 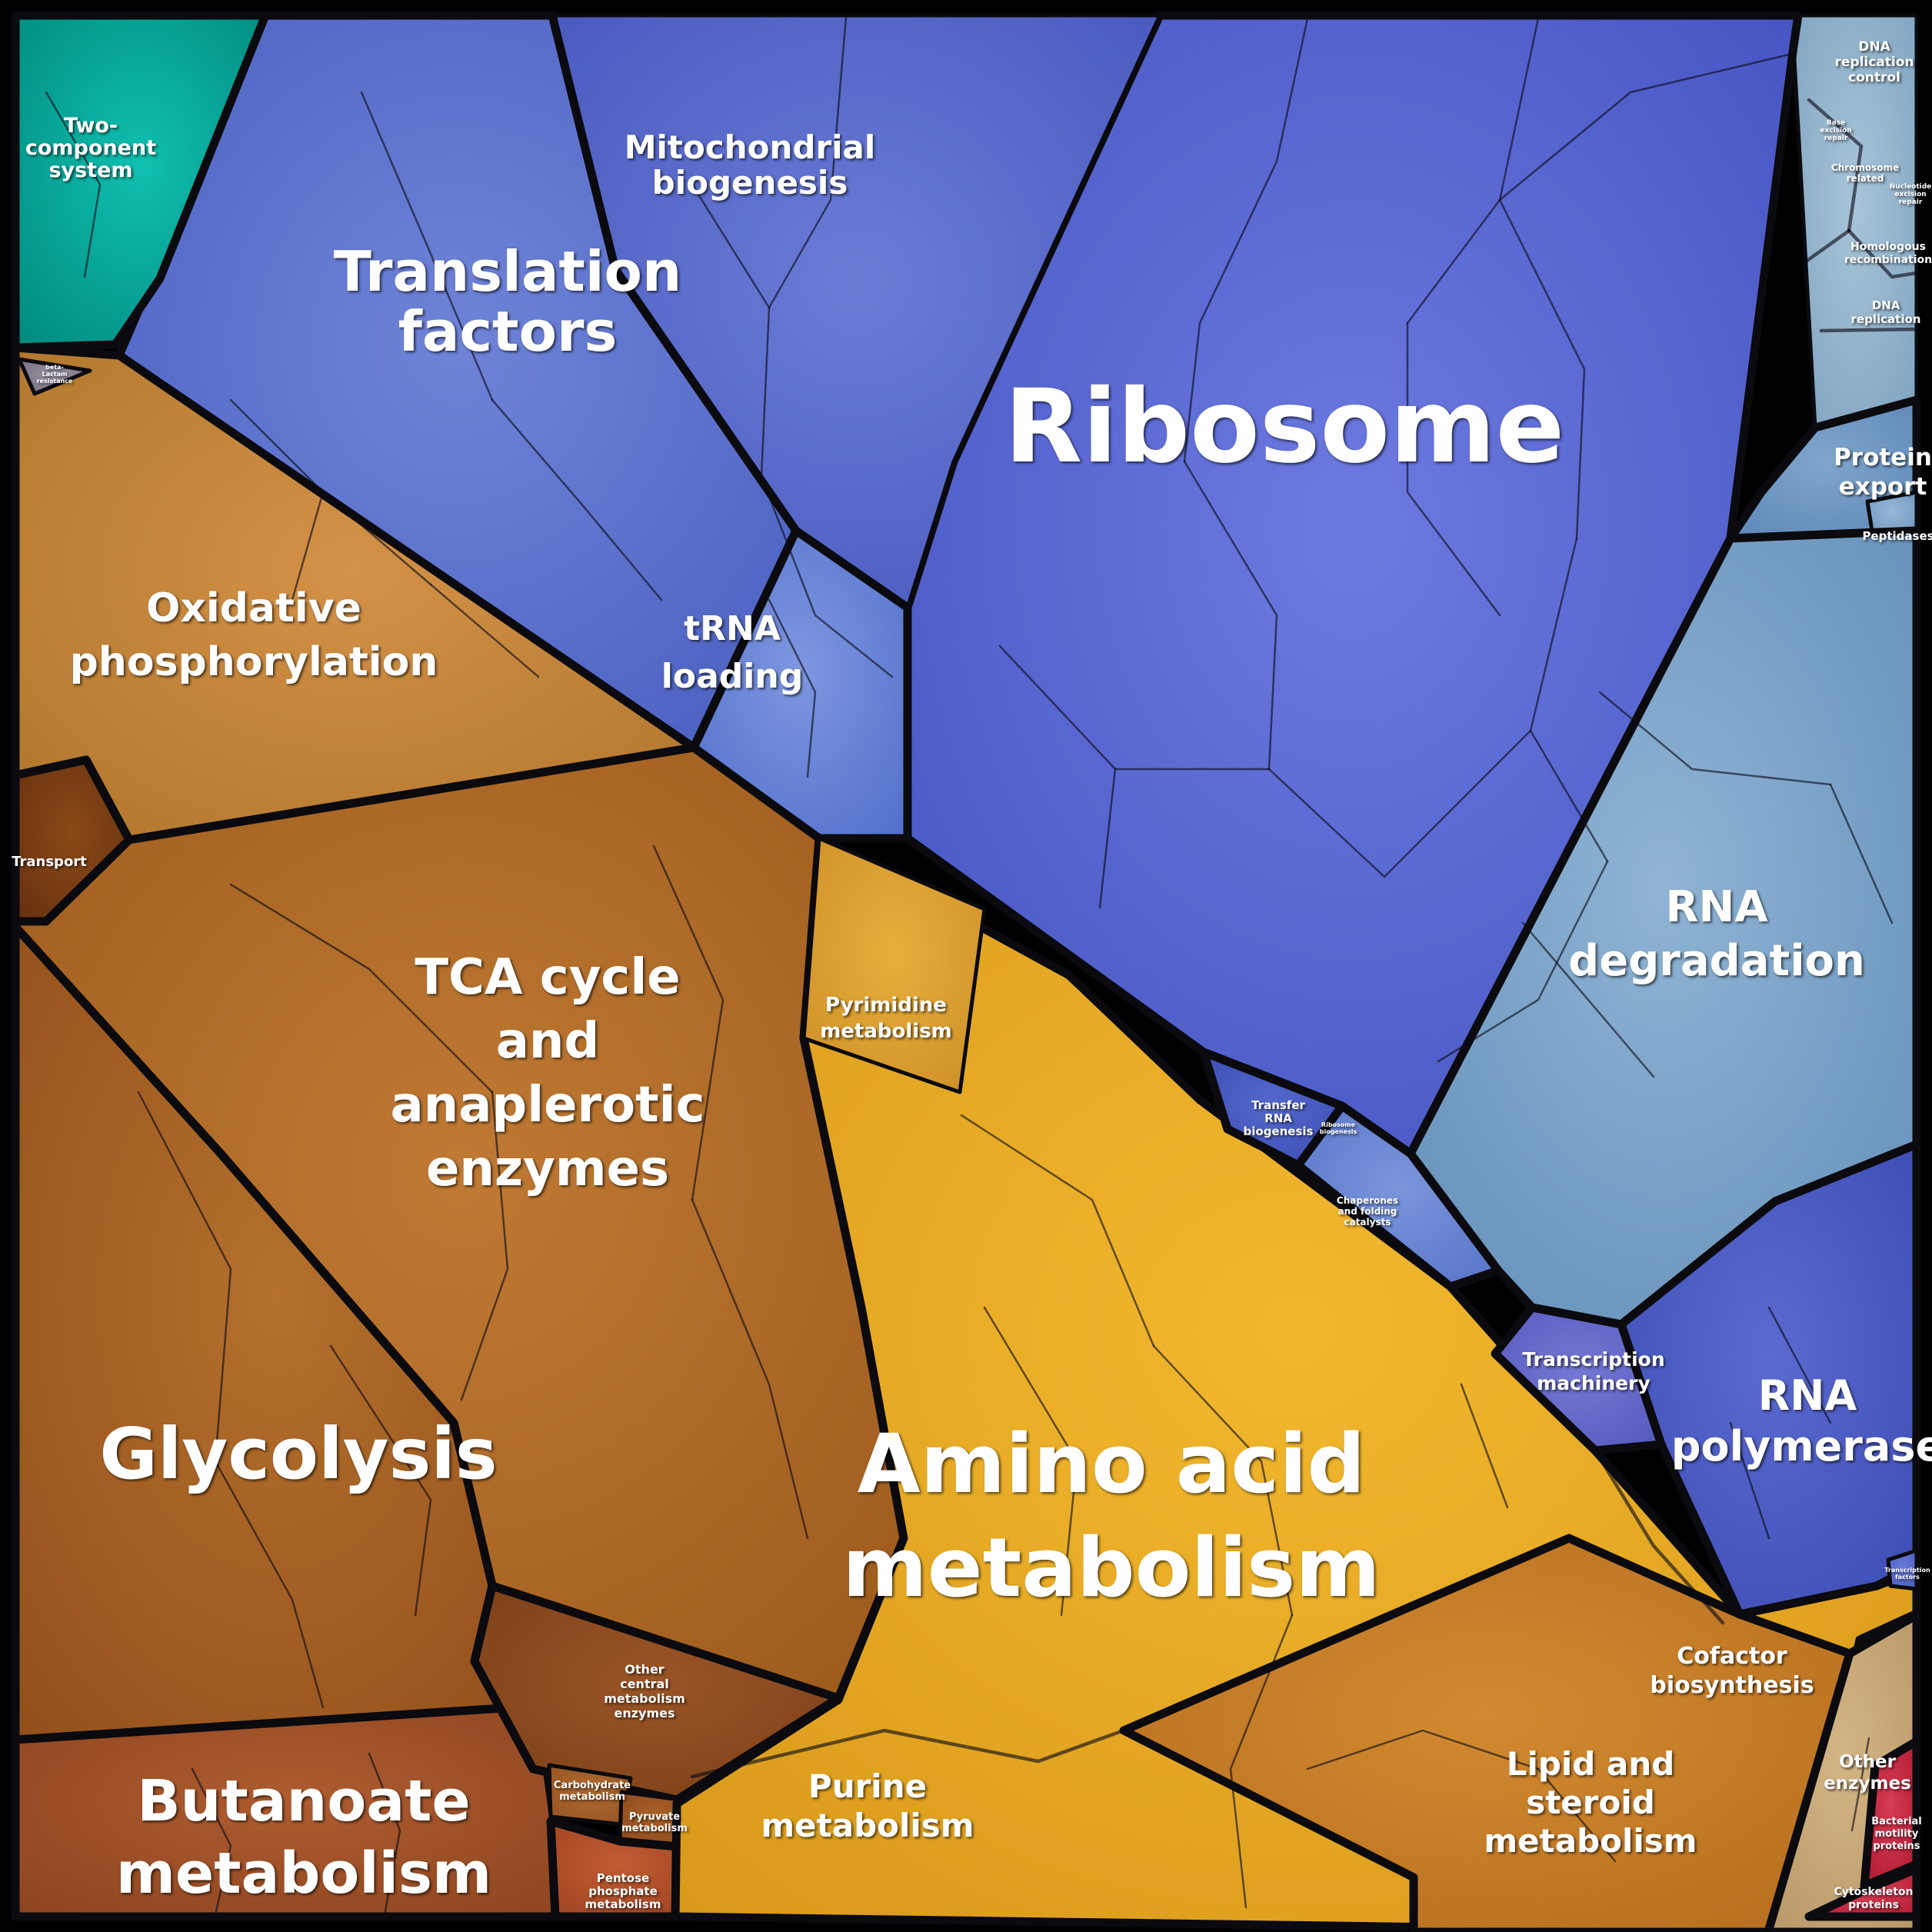 I want to click on lipid-steroid-metabolism-label: Lipid and steroid metabolism, so click(x=1590, y=1802).